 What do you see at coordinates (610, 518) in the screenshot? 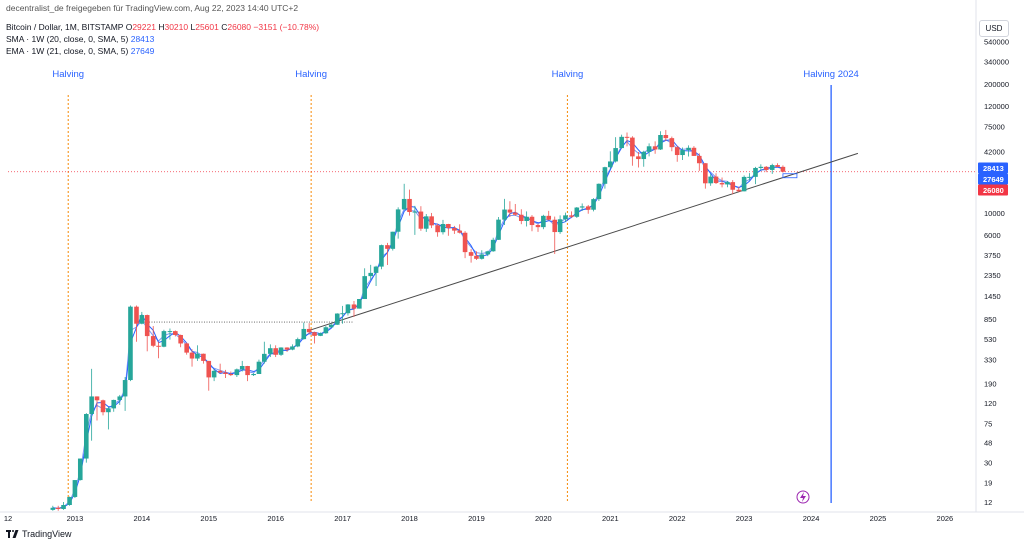
I see `x-tick-label: 2021` at bounding box center [610, 518].